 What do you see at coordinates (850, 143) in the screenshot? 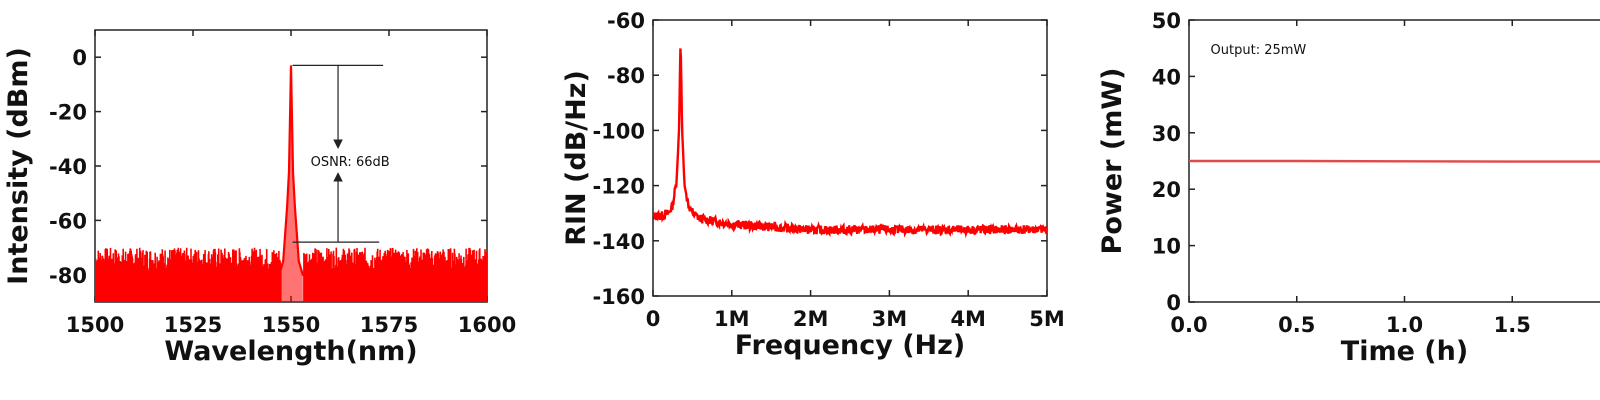
I see `rin-trace` at bounding box center [850, 143].